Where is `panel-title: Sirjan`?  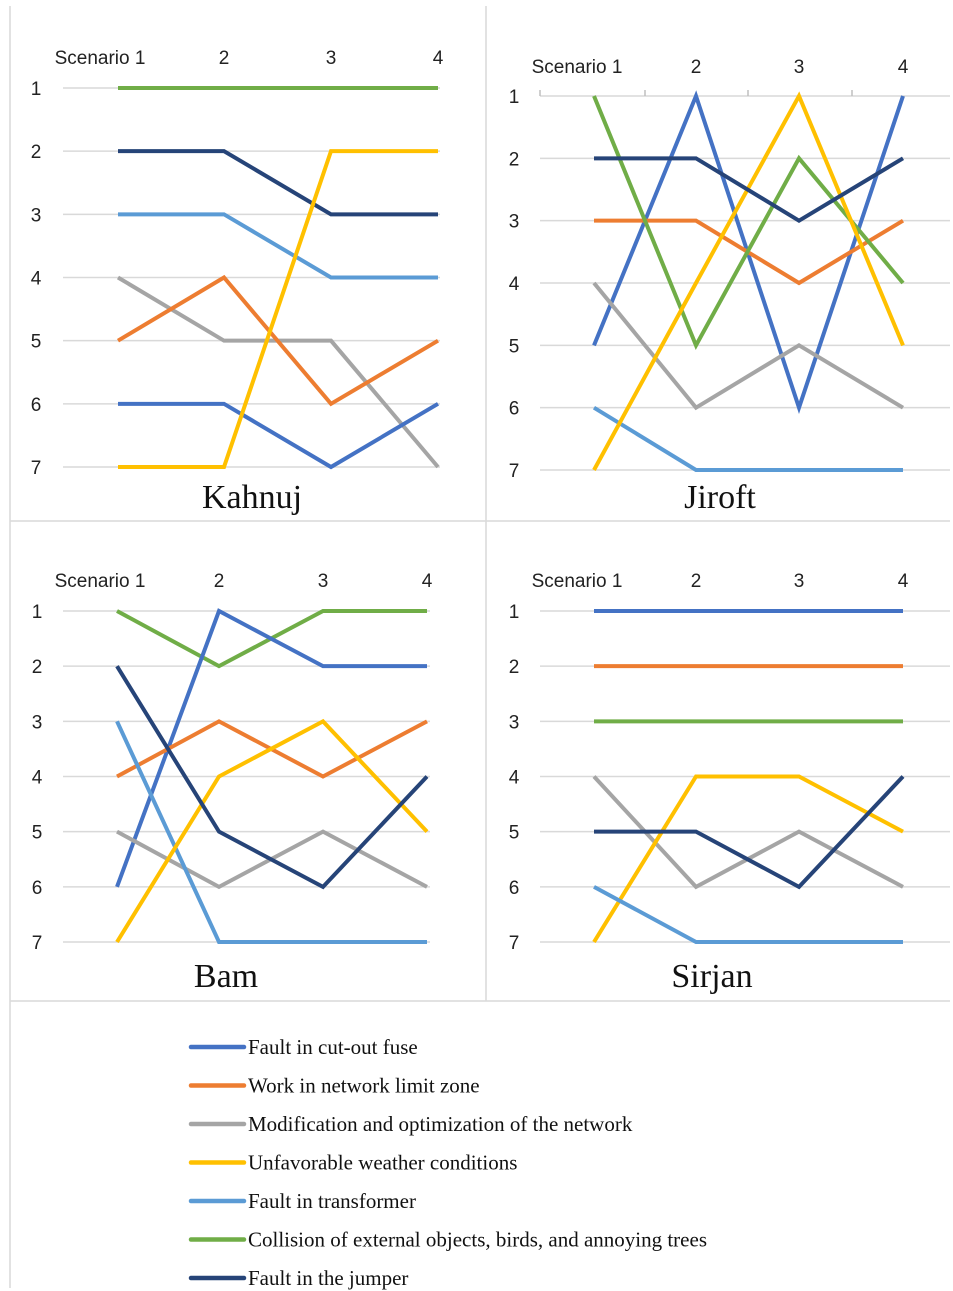 panel-title: Sirjan is located at coordinates (711, 976).